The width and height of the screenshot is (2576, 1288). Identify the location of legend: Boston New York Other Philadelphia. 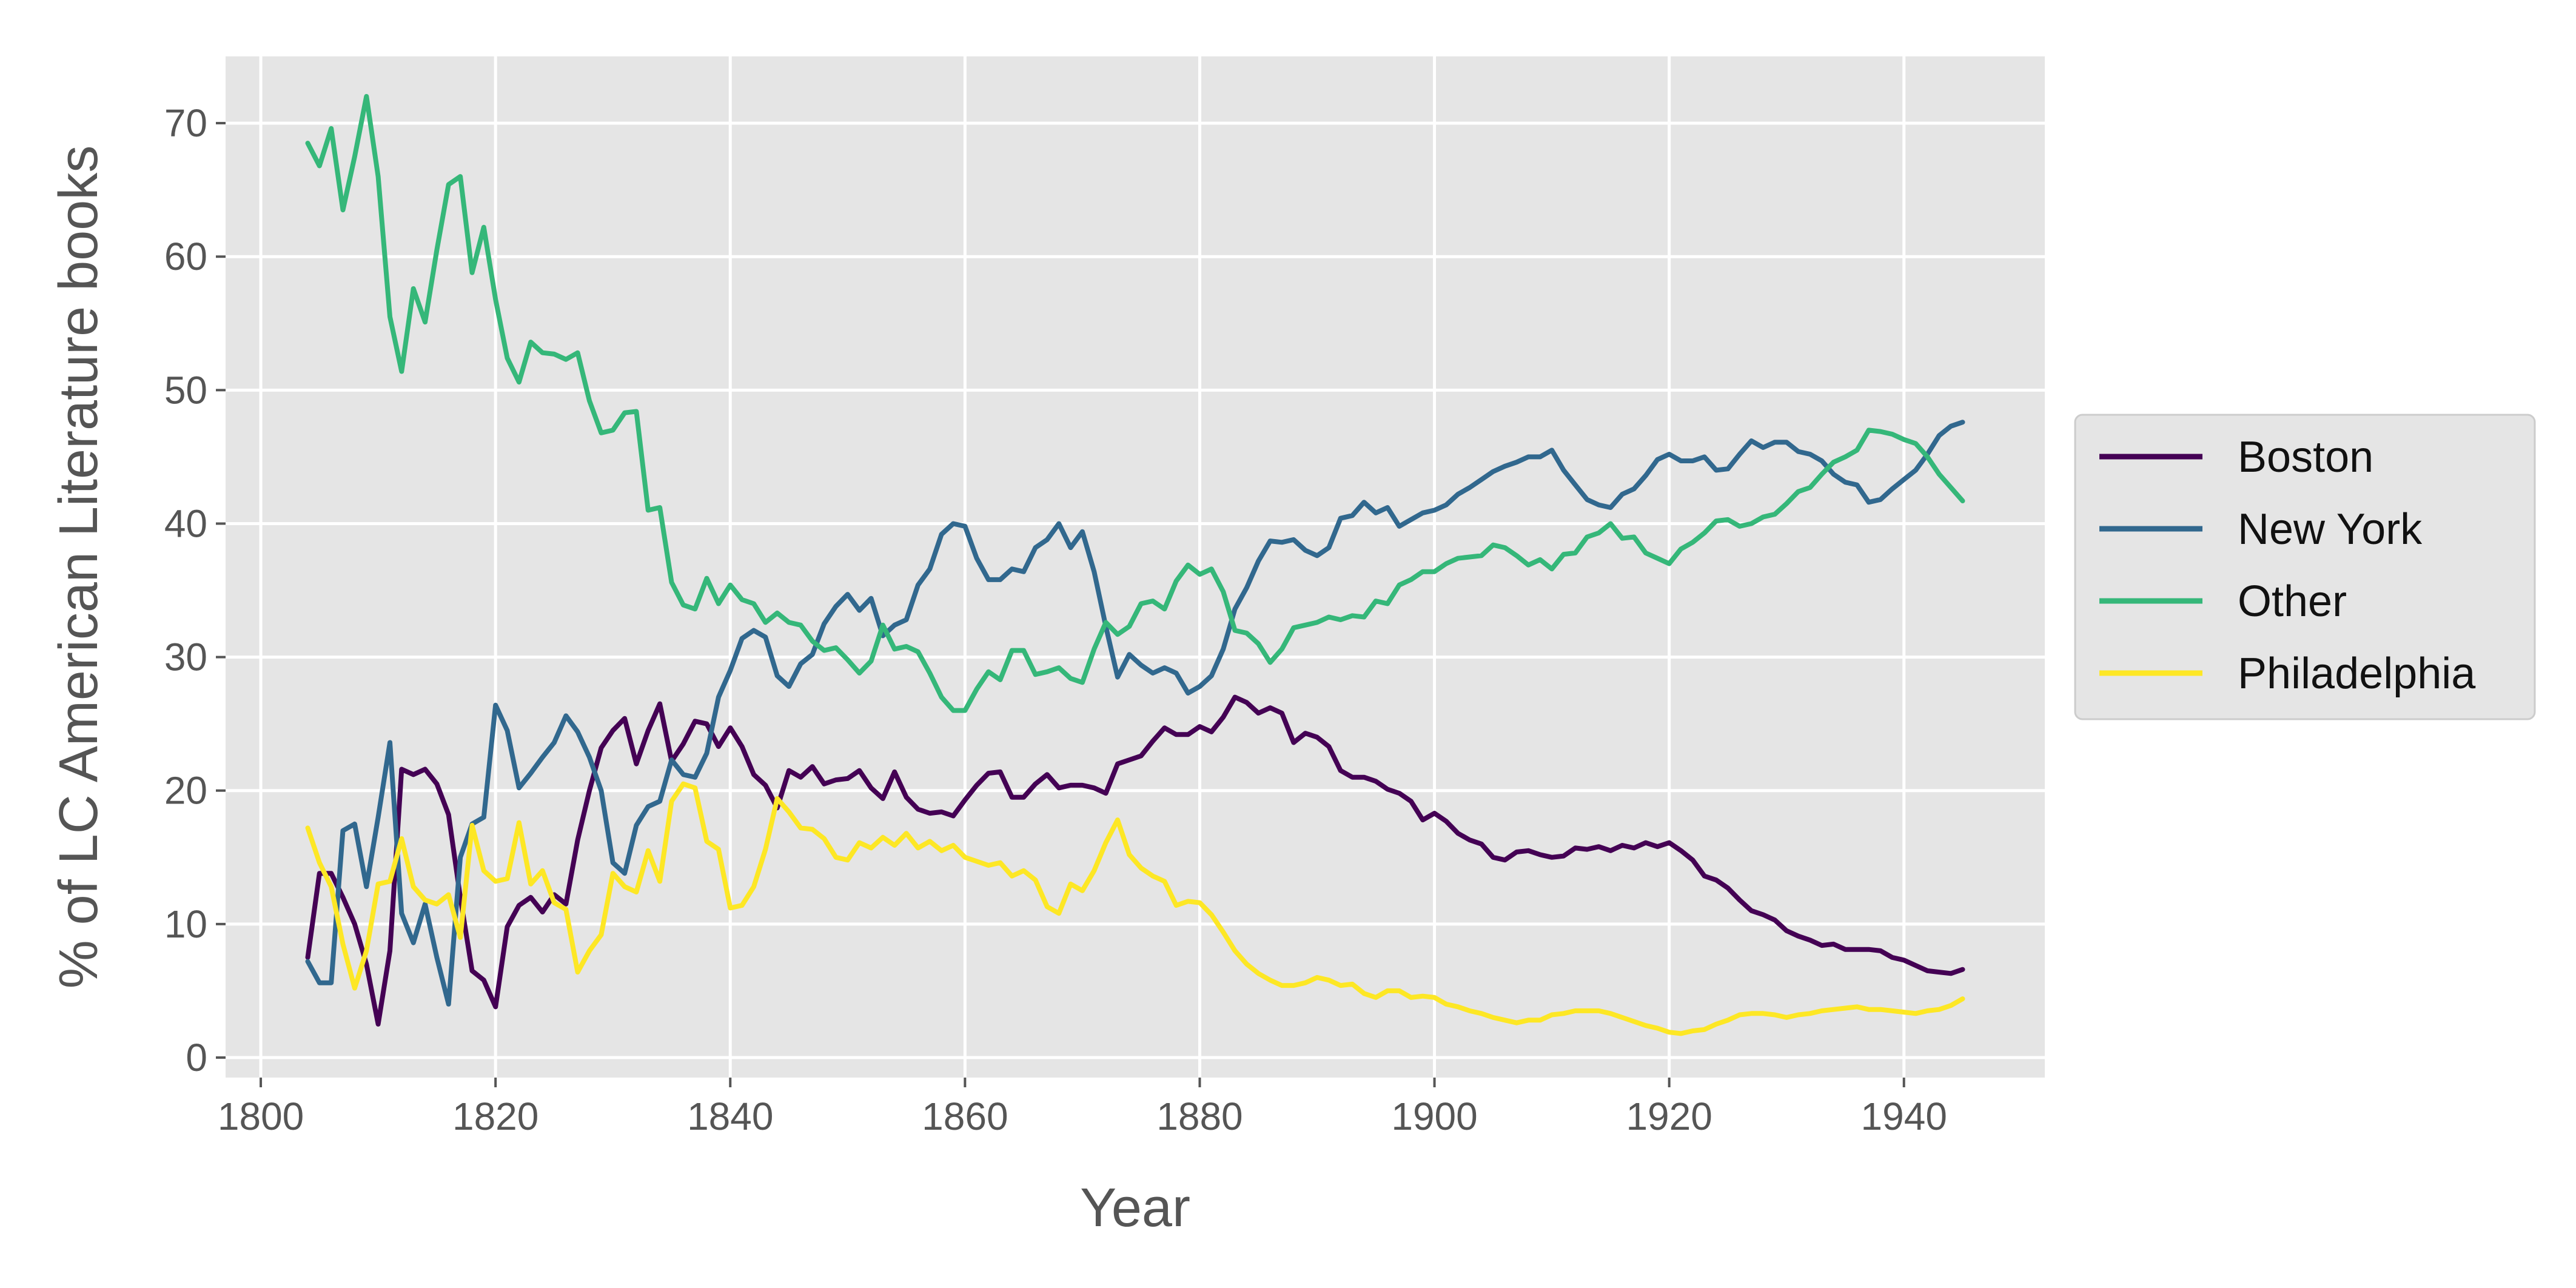
(2305, 567).